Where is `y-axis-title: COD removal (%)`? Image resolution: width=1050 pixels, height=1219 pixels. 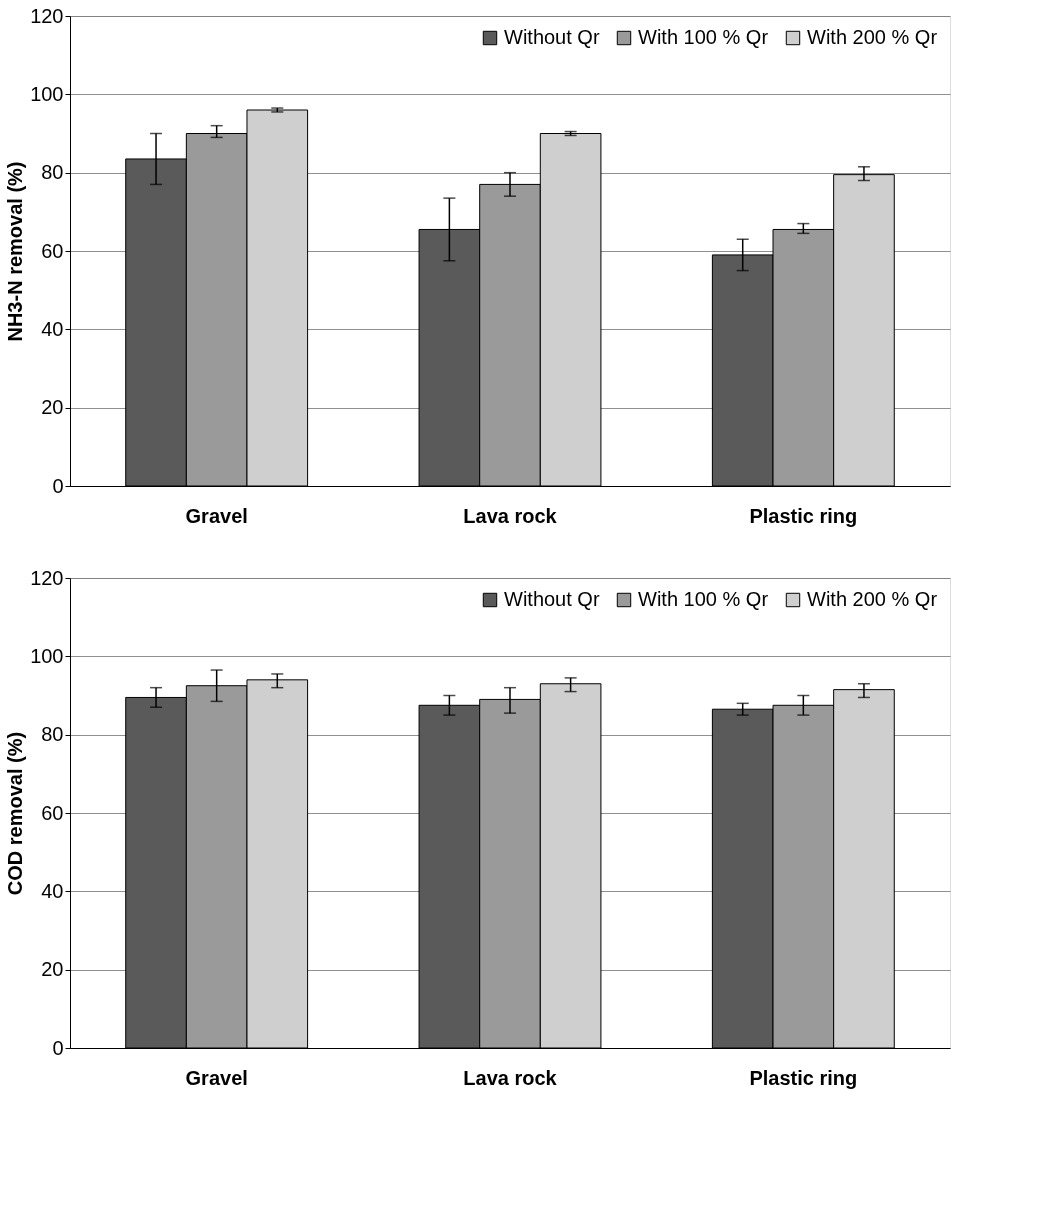
y-axis-title: COD removal (%) is located at coordinates (15, 813).